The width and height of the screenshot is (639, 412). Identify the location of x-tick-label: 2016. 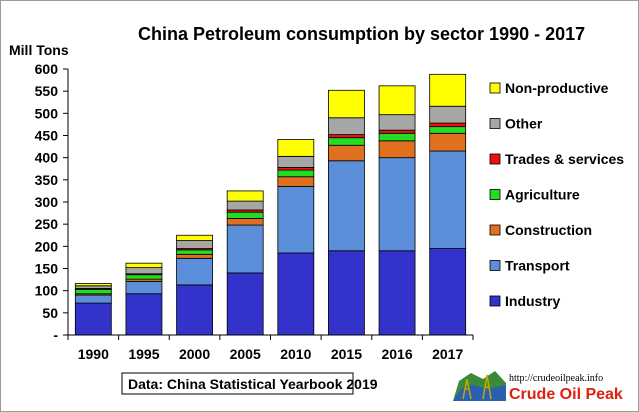
(396, 354).